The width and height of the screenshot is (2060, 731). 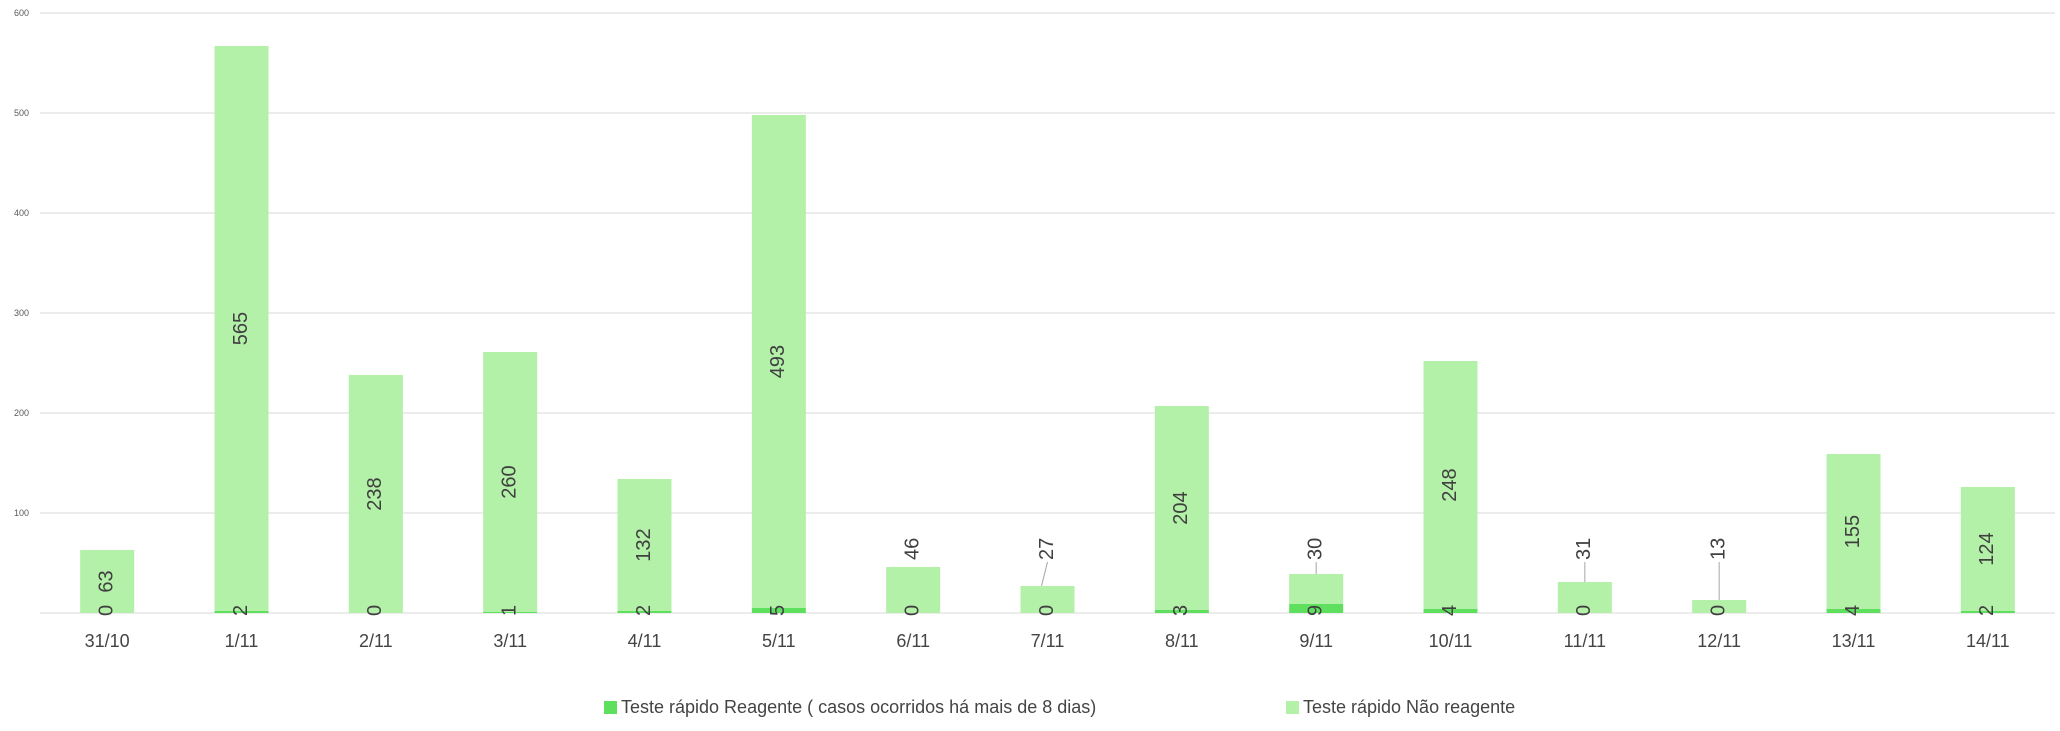 I want to click on data-label-nao-reagente: 27, so click(x=1047, y=549).